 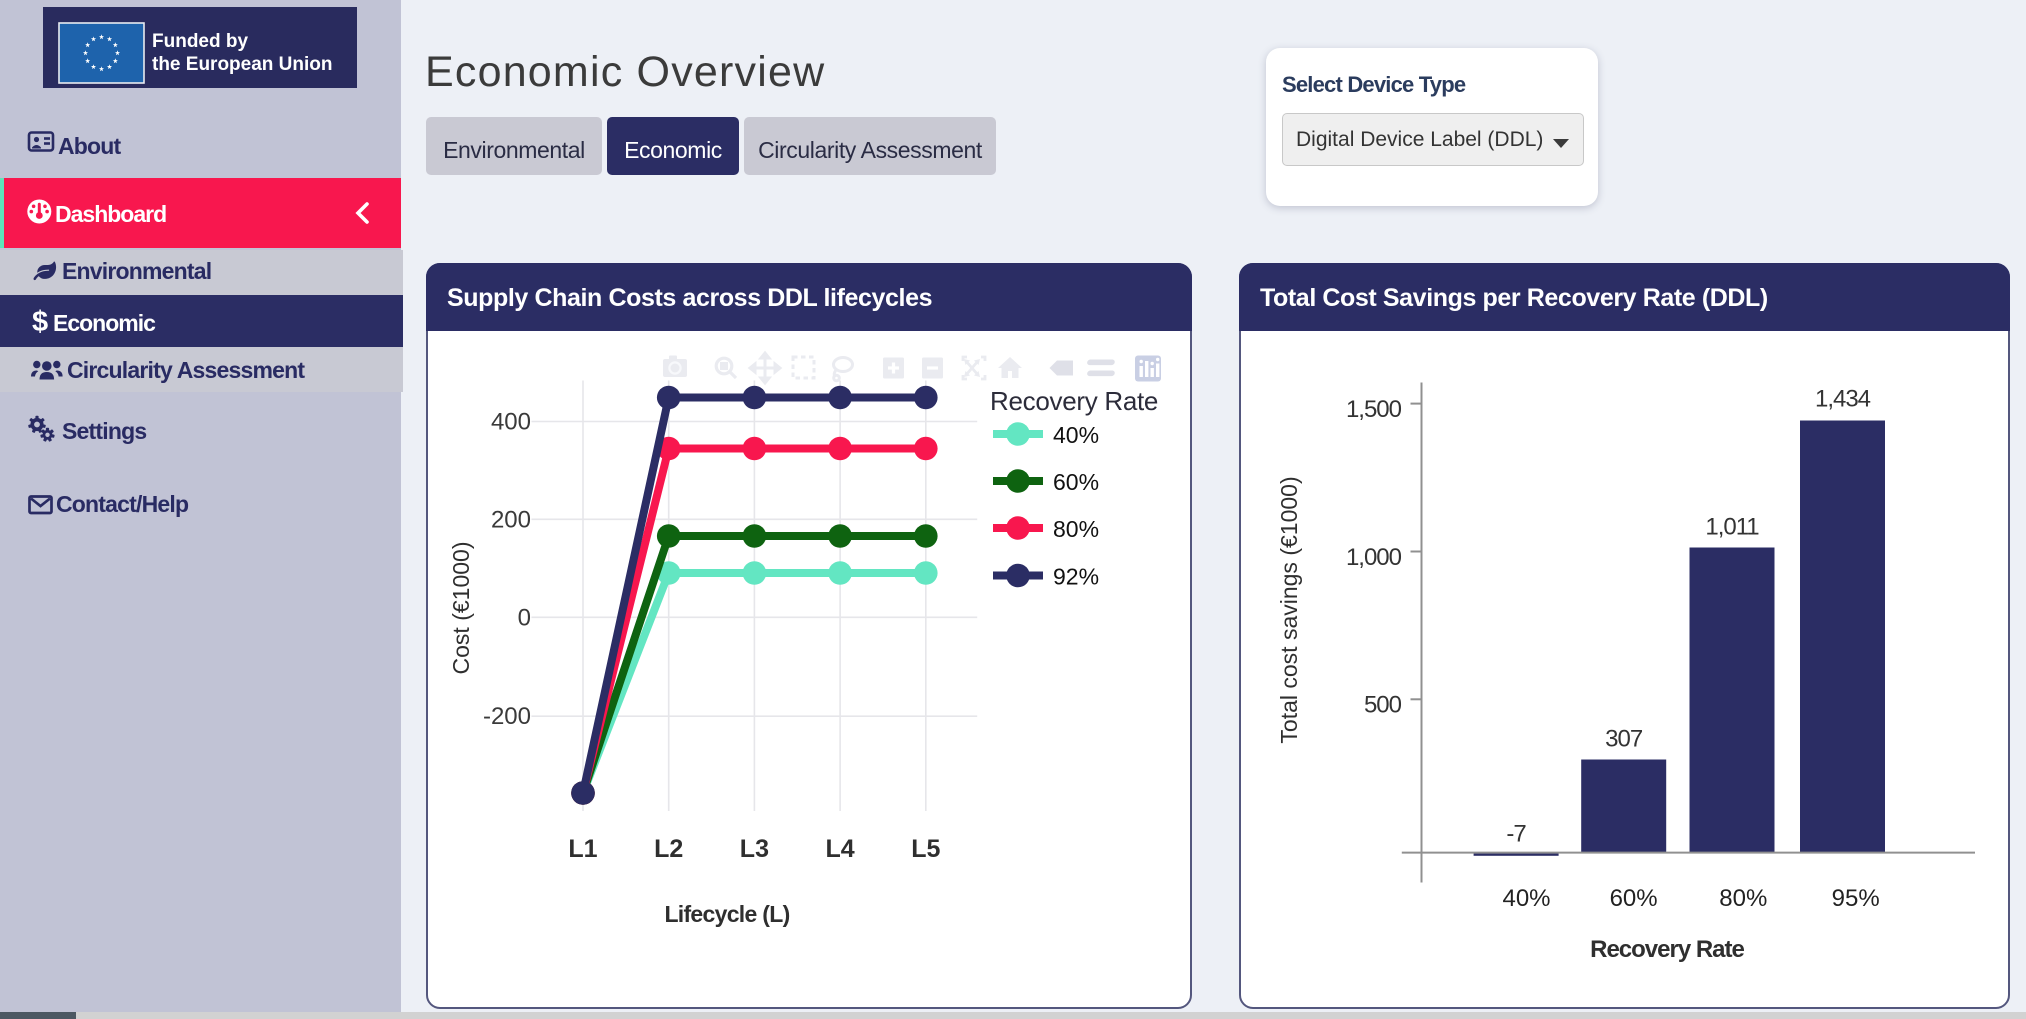 What do you see at coordinates (726, 914) in the screenshot?
I see `svg-text: Lifecycle (L)` at bounding box center [726, 914].